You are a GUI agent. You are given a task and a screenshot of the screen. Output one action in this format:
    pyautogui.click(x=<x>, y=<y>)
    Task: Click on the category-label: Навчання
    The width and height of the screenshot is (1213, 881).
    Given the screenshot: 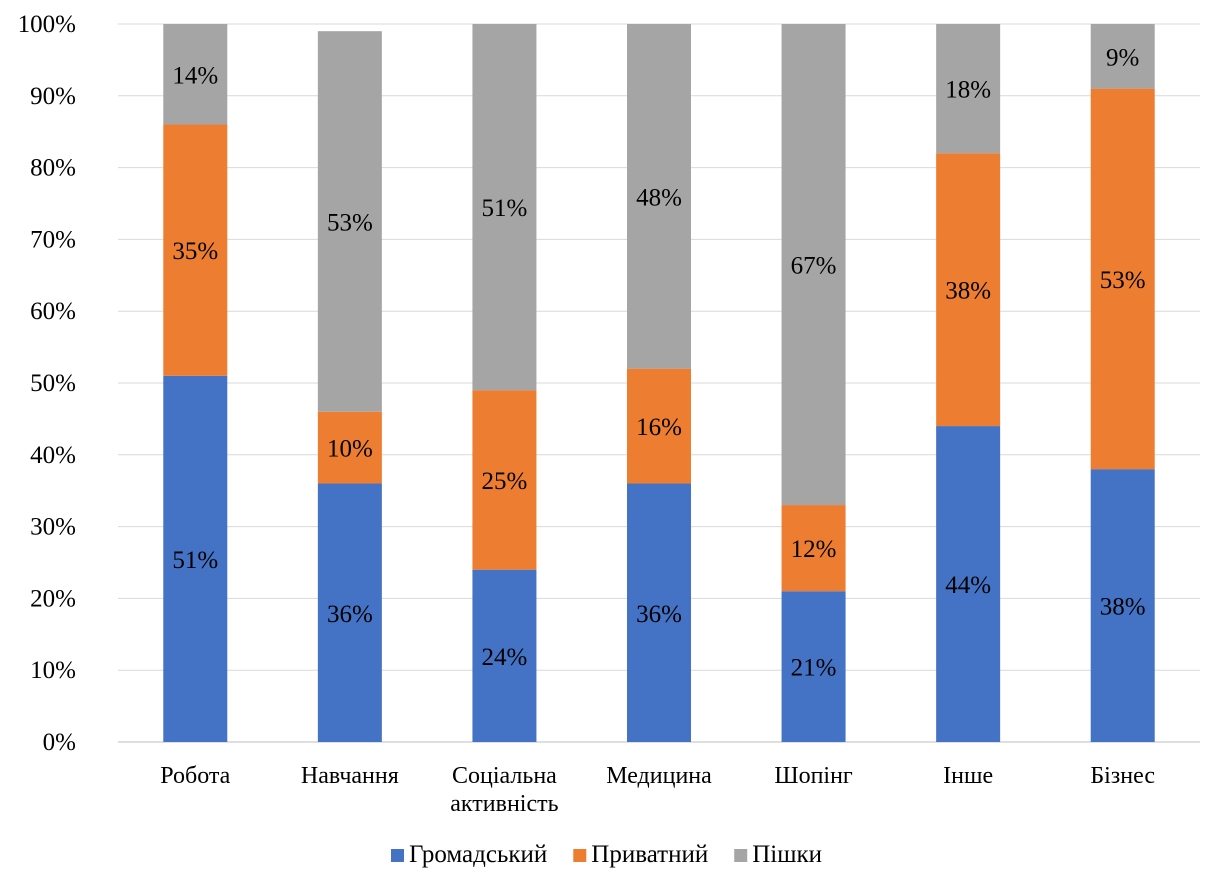 What is the action you would take?
    pyautogui.click(x=350, y=776)
    